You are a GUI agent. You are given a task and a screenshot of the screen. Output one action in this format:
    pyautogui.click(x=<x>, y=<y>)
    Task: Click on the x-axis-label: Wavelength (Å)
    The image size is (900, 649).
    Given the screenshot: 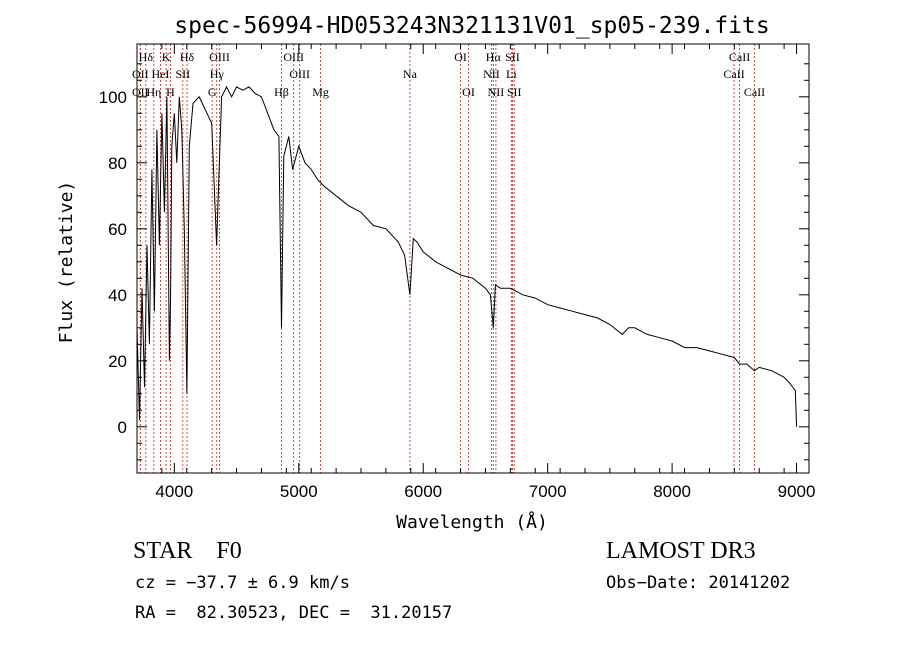 What is the action you would take?
    pyautogui.click(x=472, y=522)
    